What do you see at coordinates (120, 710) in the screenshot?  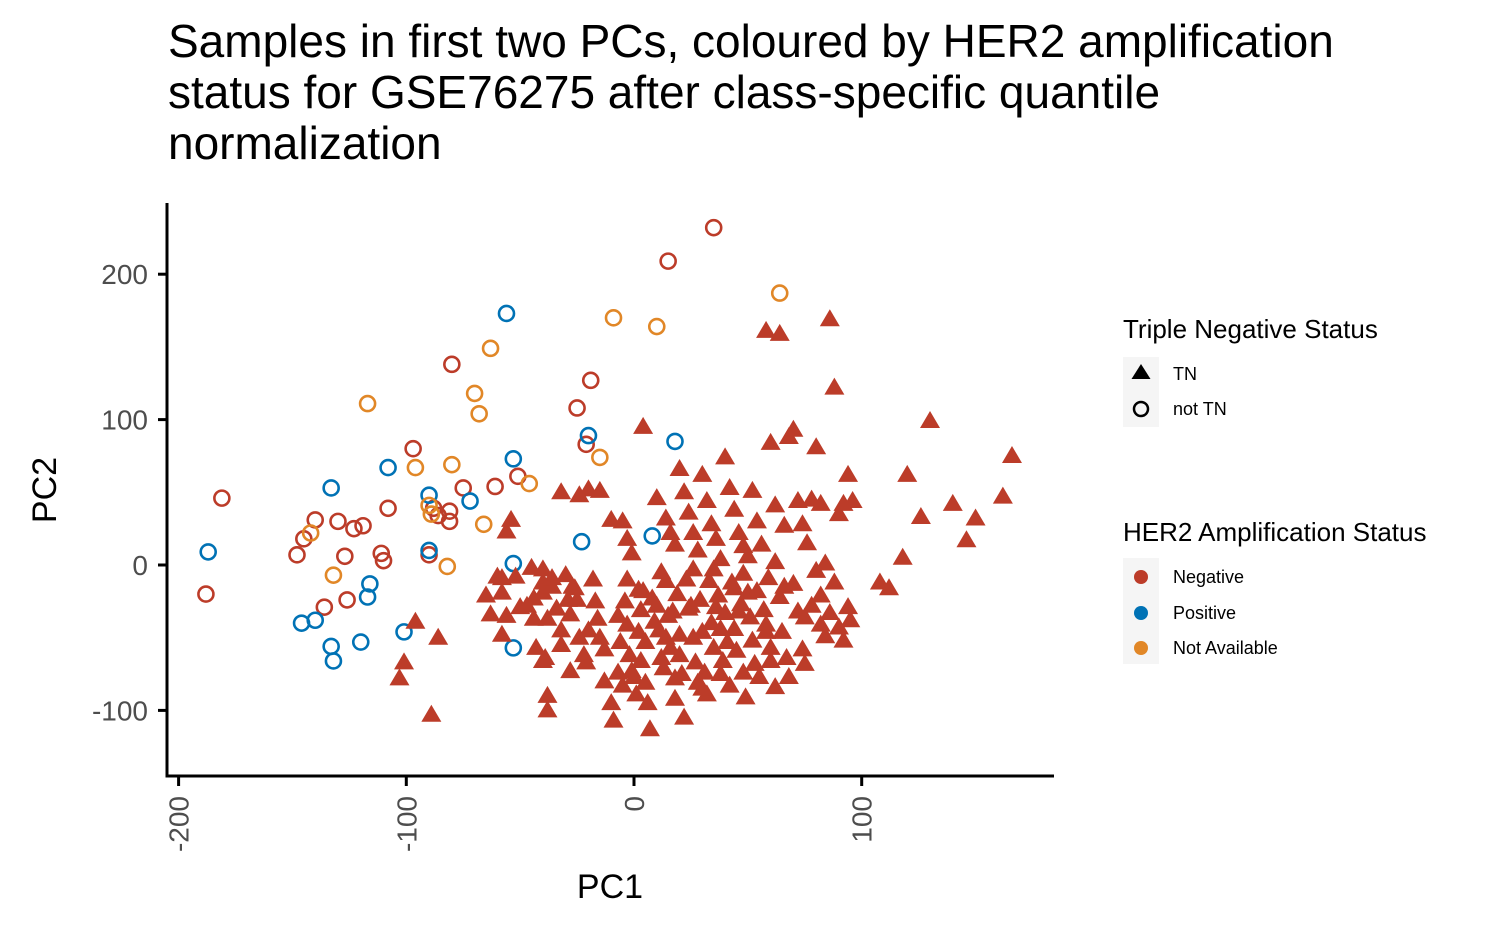 I see `y-tick-label: -100` at bounding box center [120, 710].